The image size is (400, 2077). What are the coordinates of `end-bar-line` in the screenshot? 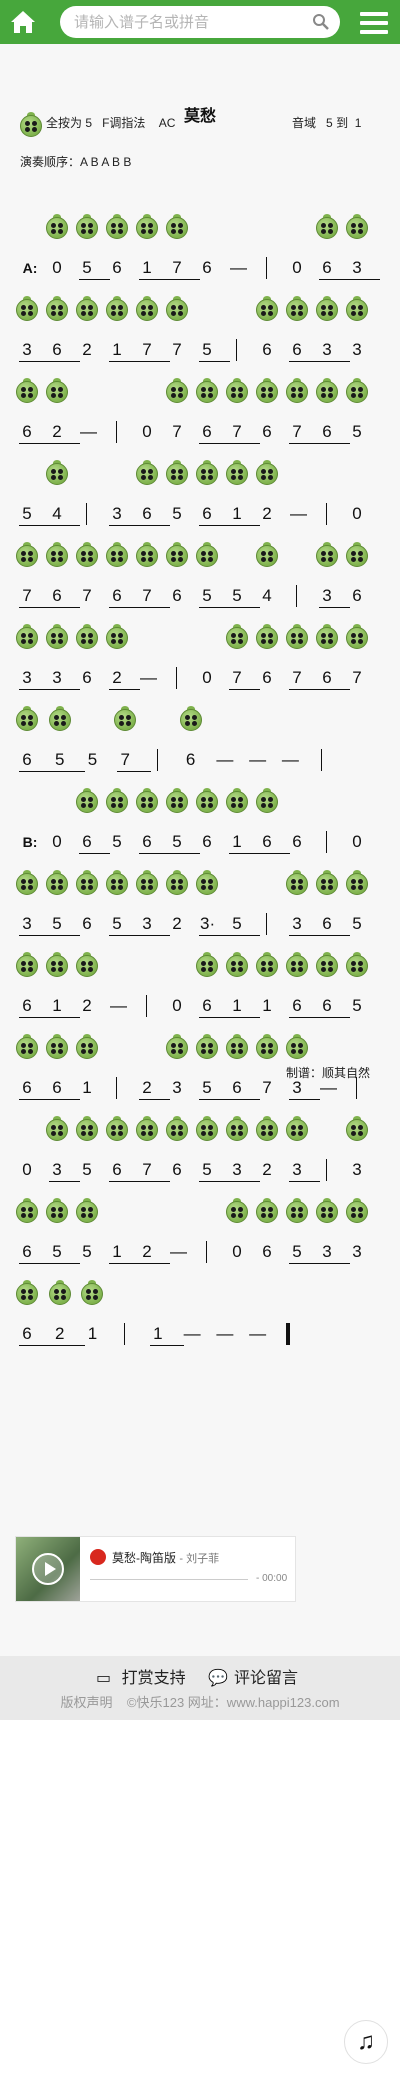 It's located at (287, 1334).